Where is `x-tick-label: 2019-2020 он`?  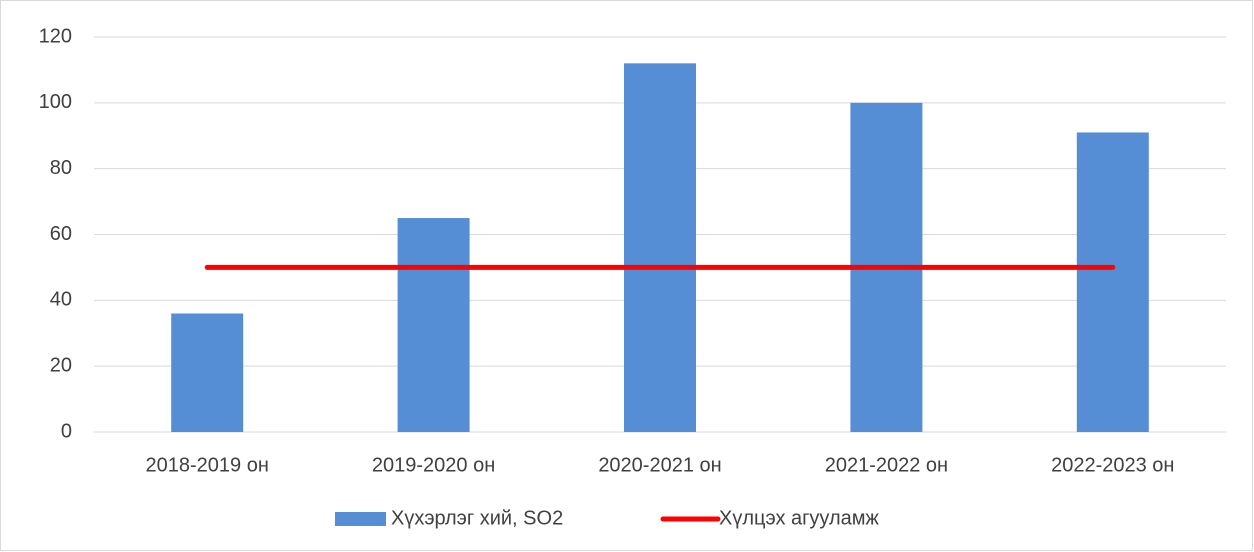
x-tick-label: 2019-2020 он is located at coordinates (433, 465).